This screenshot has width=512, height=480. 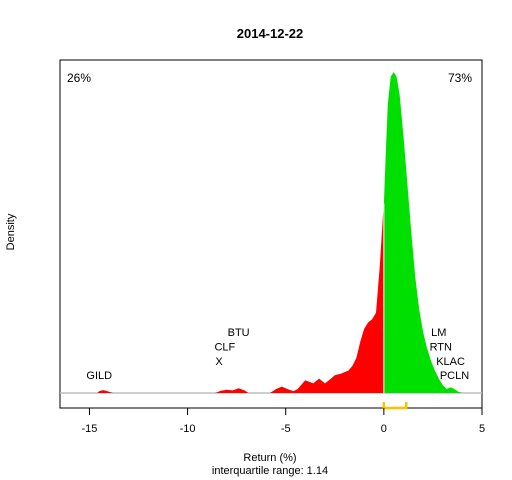 I want to click on x-tick-label: -10, so click(x=188, y=429).